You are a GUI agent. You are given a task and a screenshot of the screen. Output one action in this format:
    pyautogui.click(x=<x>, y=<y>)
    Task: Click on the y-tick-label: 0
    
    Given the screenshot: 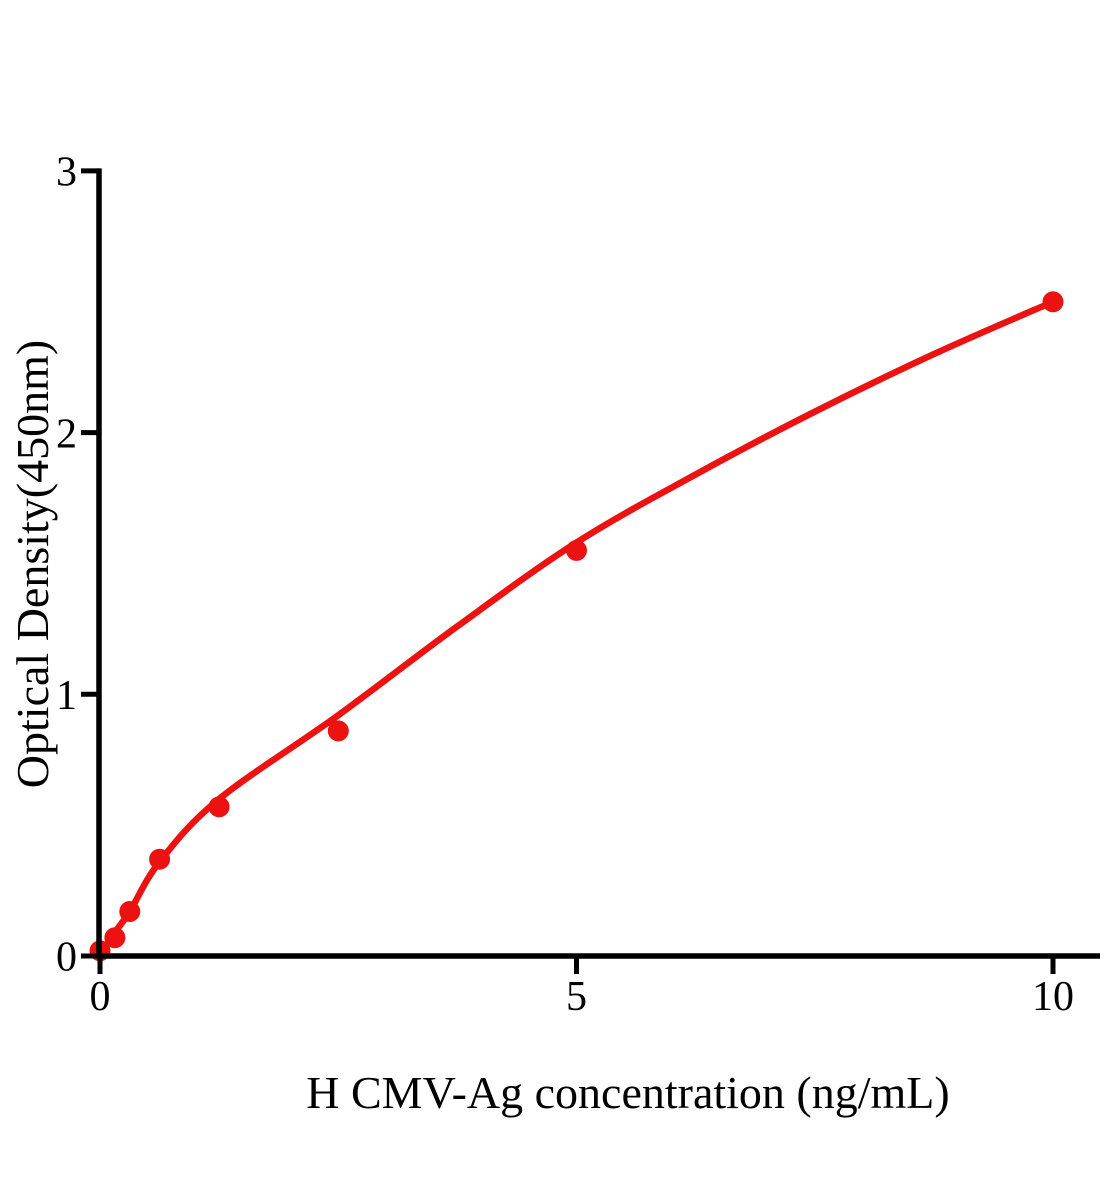 What is the action you would take?
    pyautogui.click(x=66, y=958)
    